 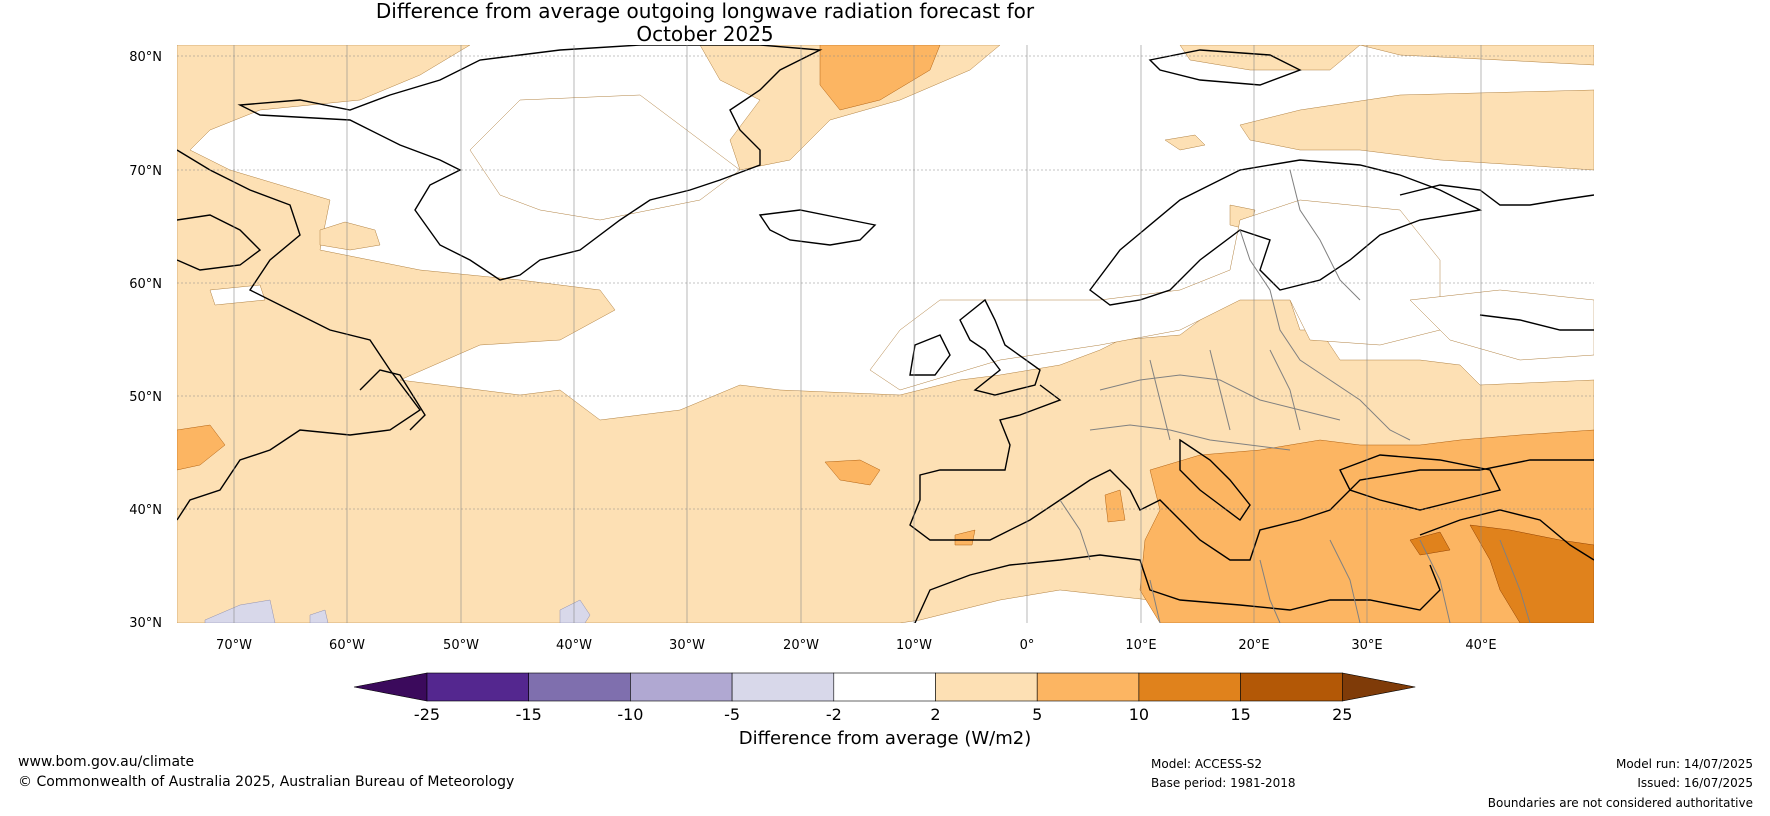 I want to click on footer-model-run: Model run: 14/07/2025, so click(x=1684, y=764).